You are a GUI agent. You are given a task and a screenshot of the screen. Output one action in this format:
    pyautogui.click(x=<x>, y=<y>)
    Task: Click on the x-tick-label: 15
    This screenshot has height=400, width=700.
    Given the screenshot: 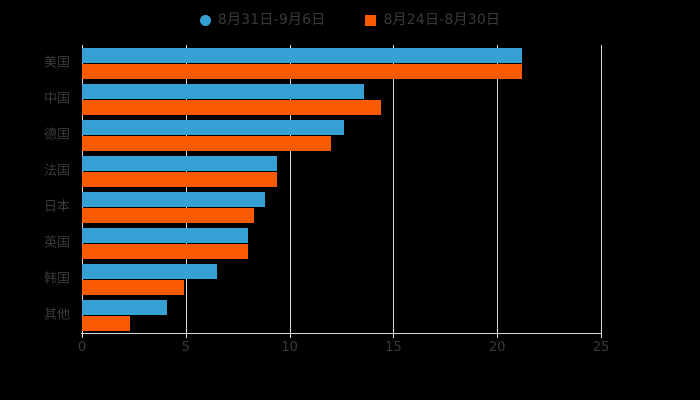 What is the action you would take?
    pyautogui.click(x=393, y=347)
    